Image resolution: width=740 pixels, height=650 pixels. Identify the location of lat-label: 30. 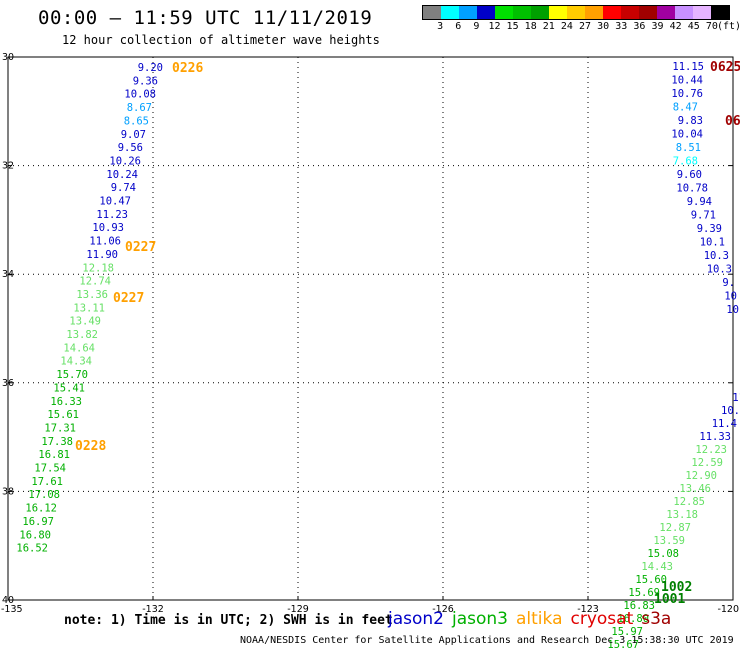
(8, 57).